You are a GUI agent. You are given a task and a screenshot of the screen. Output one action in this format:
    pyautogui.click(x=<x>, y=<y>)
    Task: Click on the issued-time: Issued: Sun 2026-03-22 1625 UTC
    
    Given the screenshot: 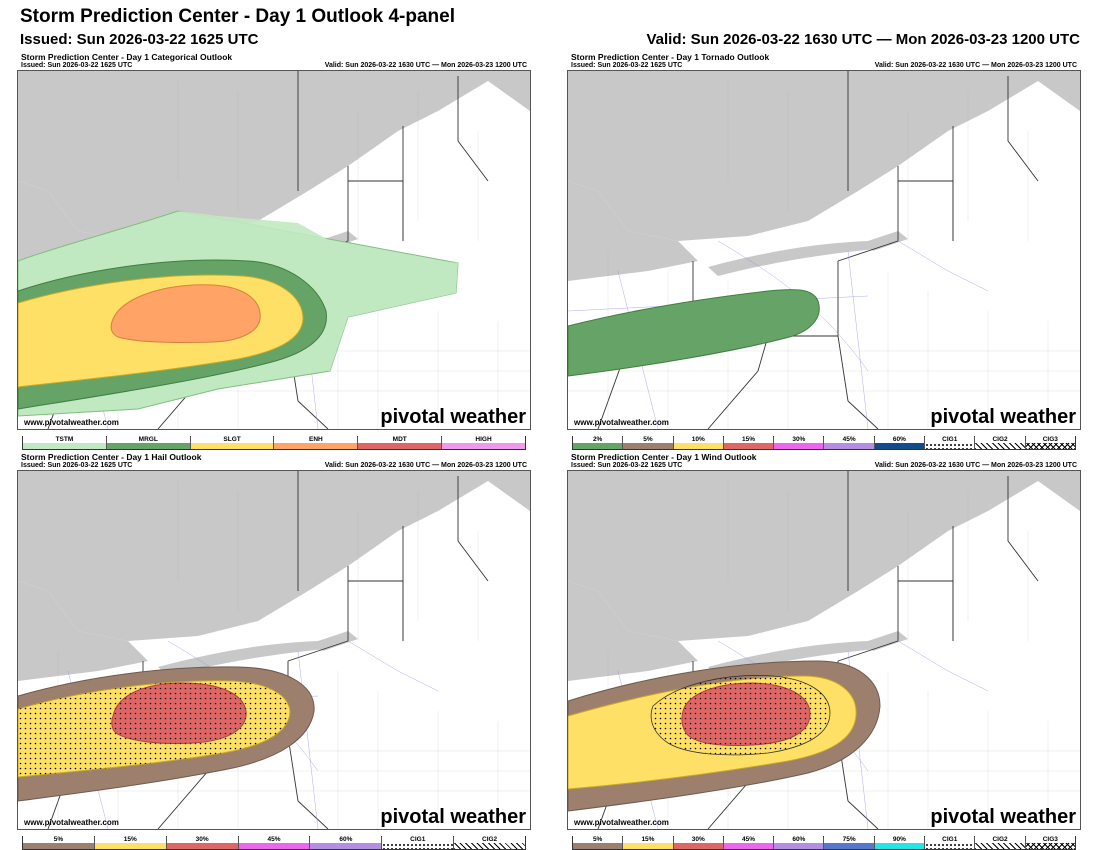 What is the action you would take?
    pyautogui.click(x=139, y=39)
    